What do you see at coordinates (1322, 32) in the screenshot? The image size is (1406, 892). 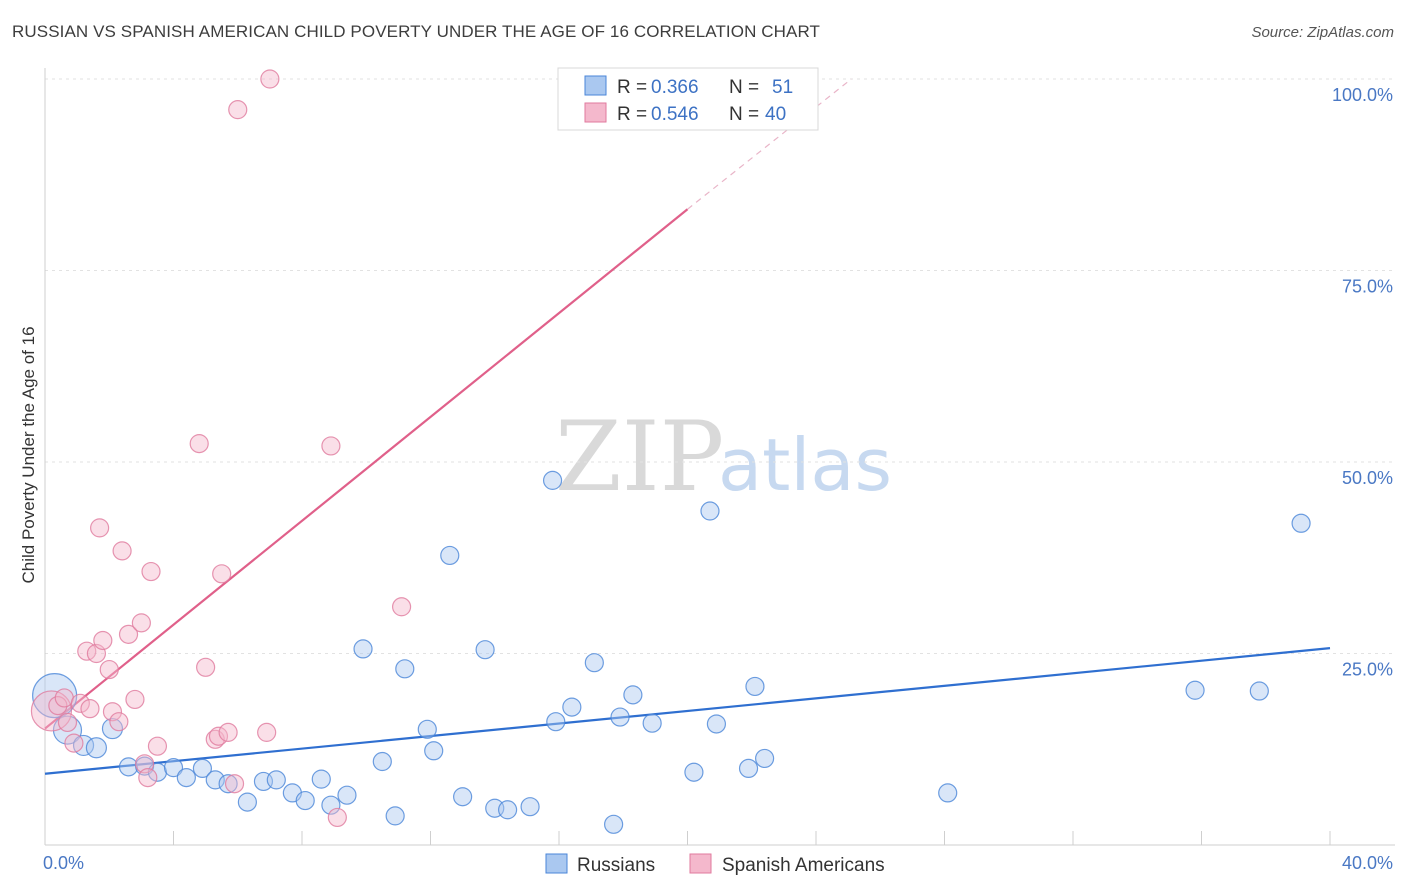 I see `source-credit: Source: ZipAtlas.com` at bounding box center [1322, 32].